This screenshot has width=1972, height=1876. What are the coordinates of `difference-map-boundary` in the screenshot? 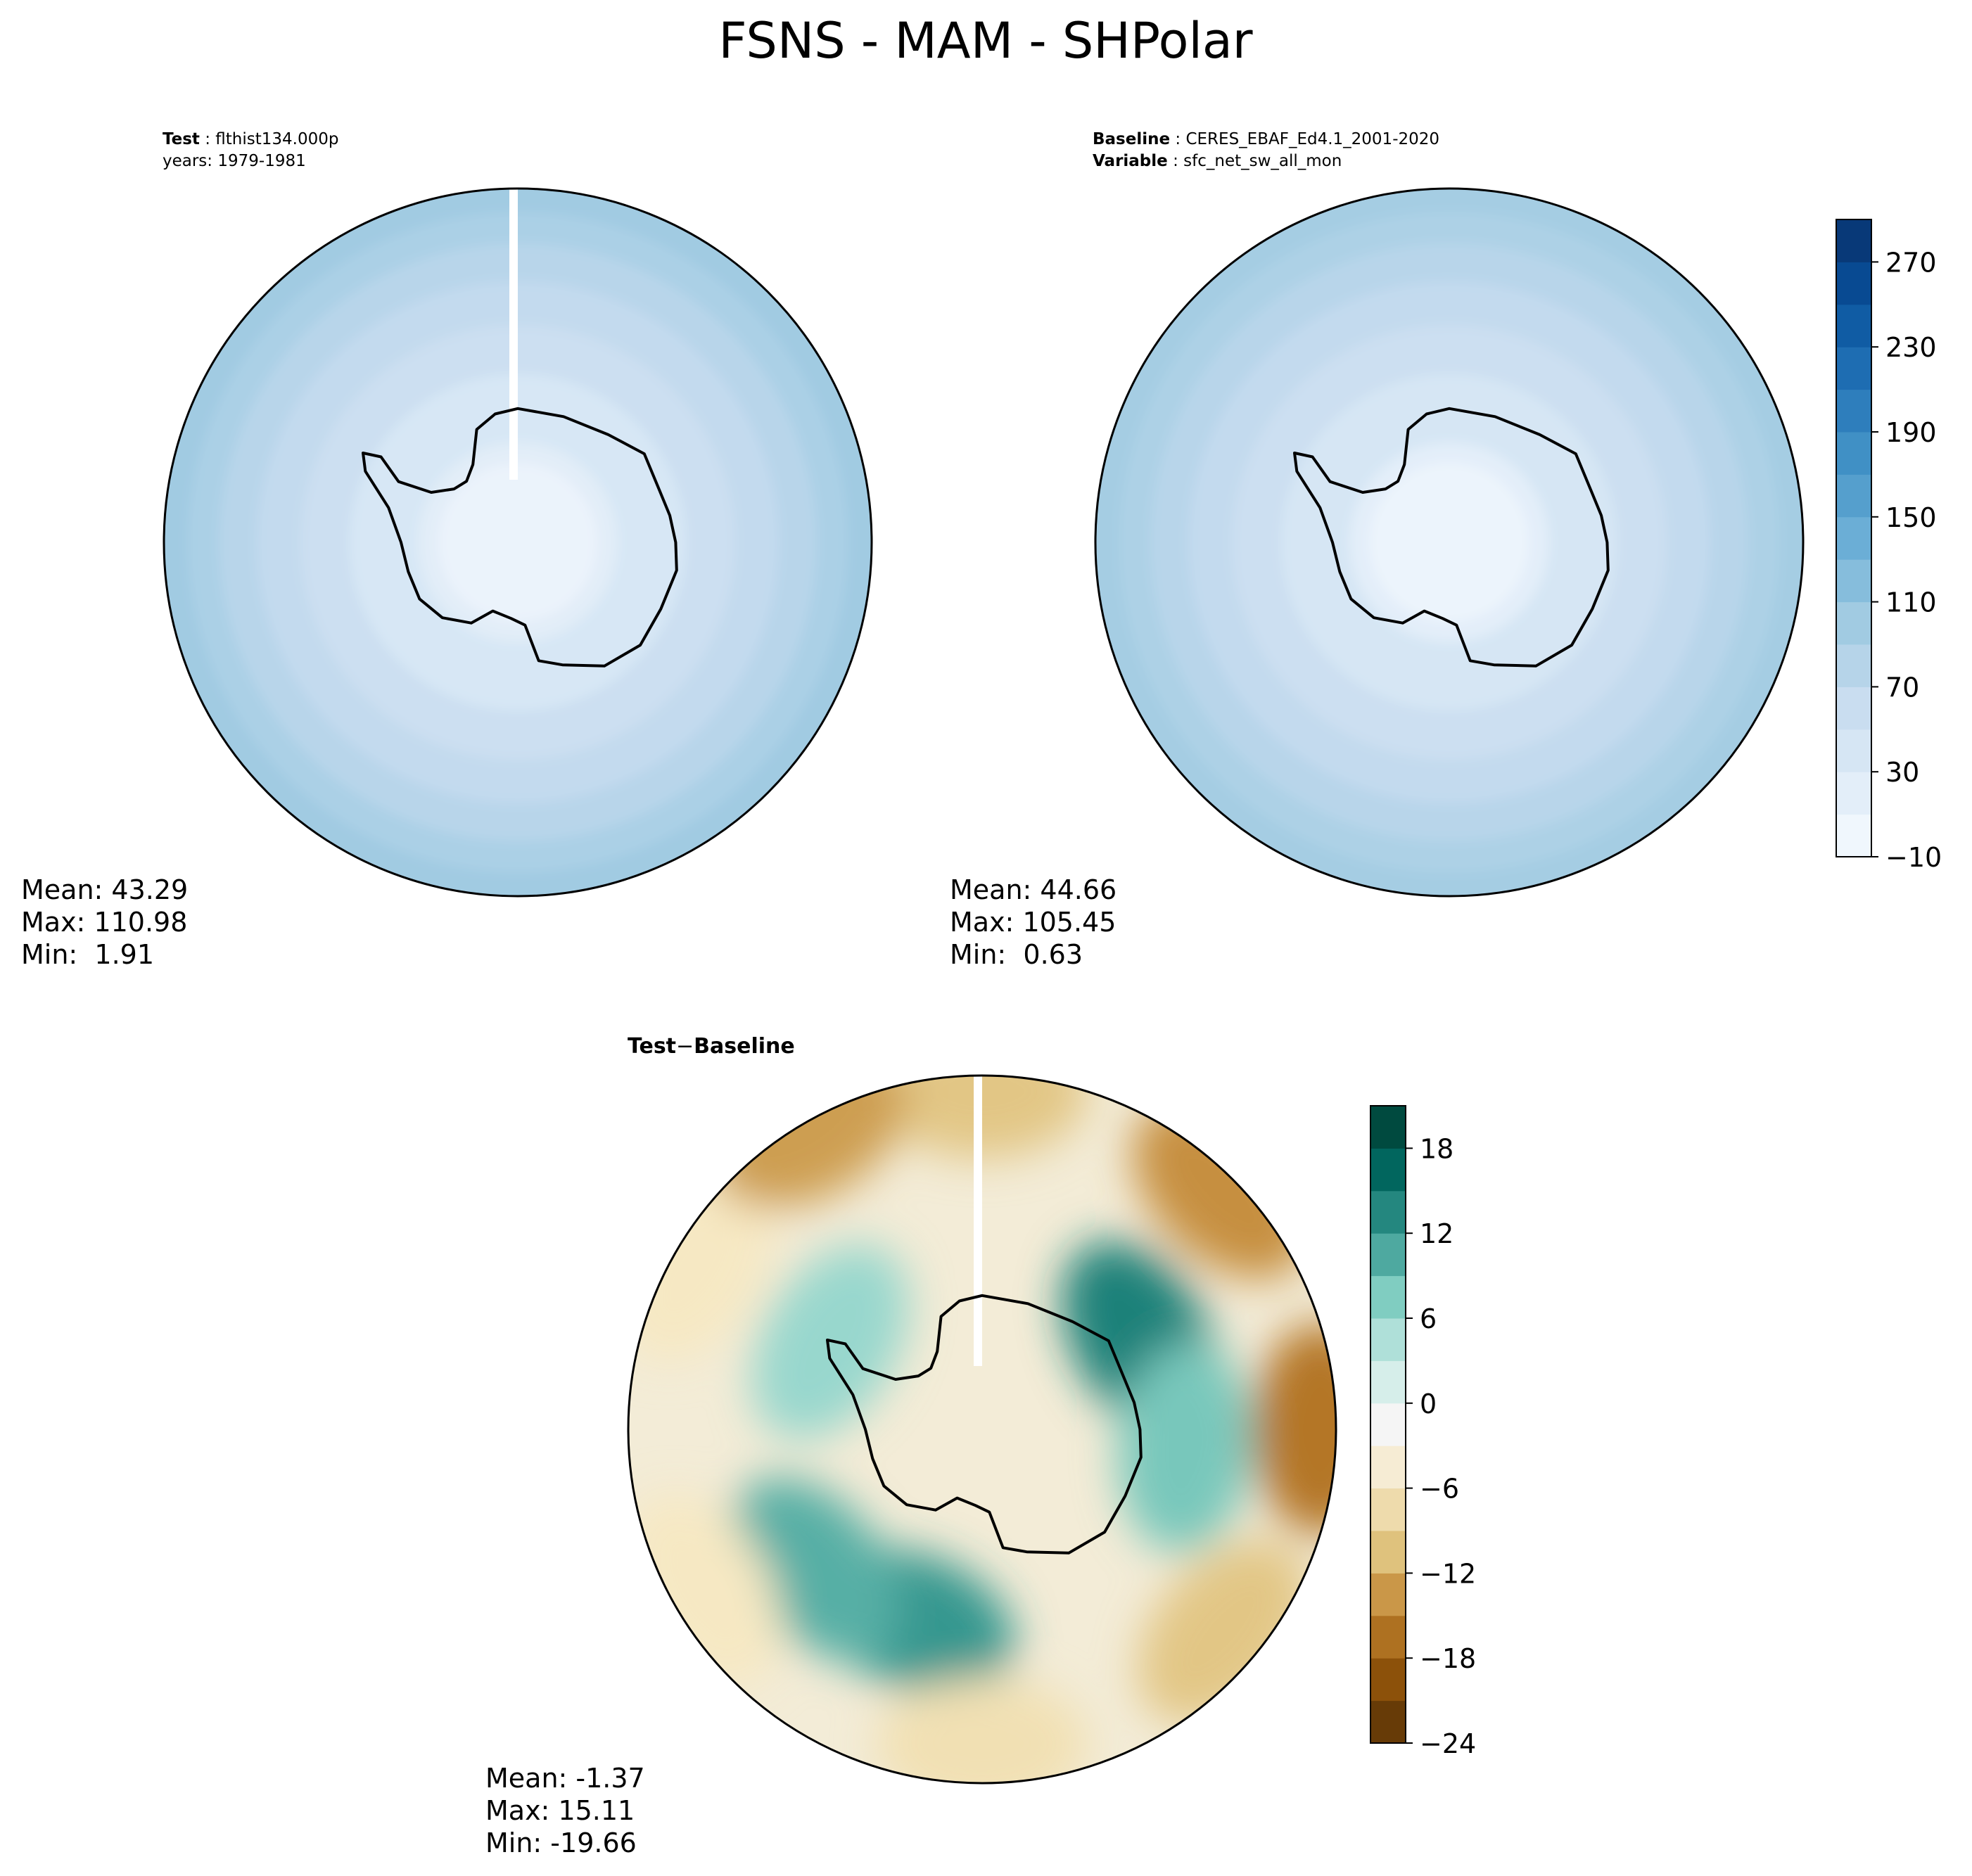 It's located at (982, 1429).